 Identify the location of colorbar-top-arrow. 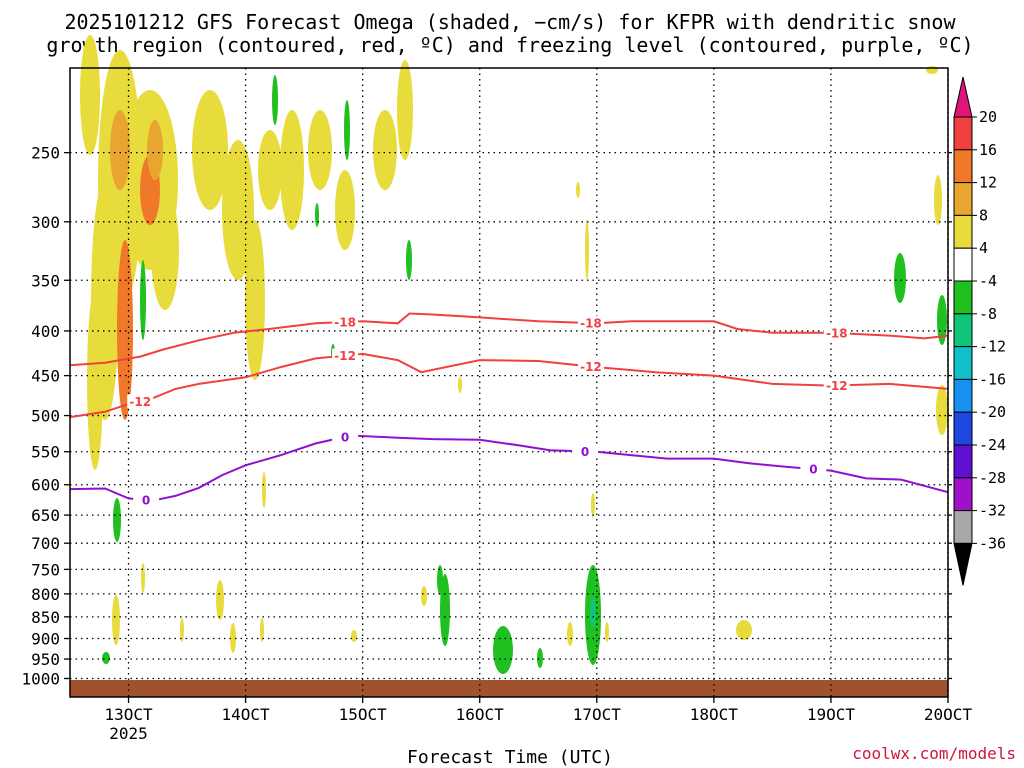
(963, 97).